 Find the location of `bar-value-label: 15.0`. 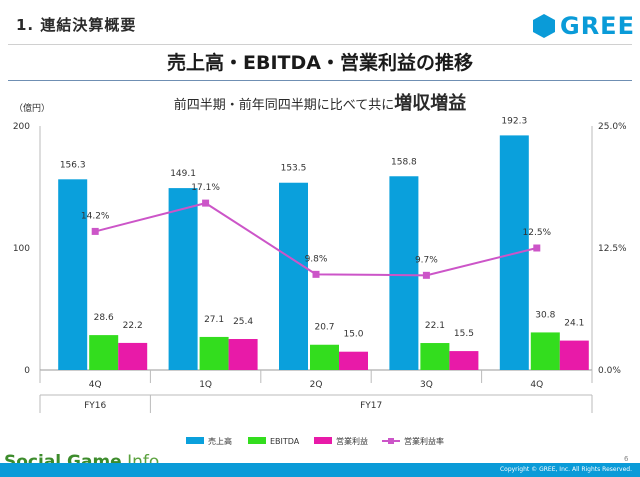

bar-value-label: 15.0 is located at coordinates (353, 335).